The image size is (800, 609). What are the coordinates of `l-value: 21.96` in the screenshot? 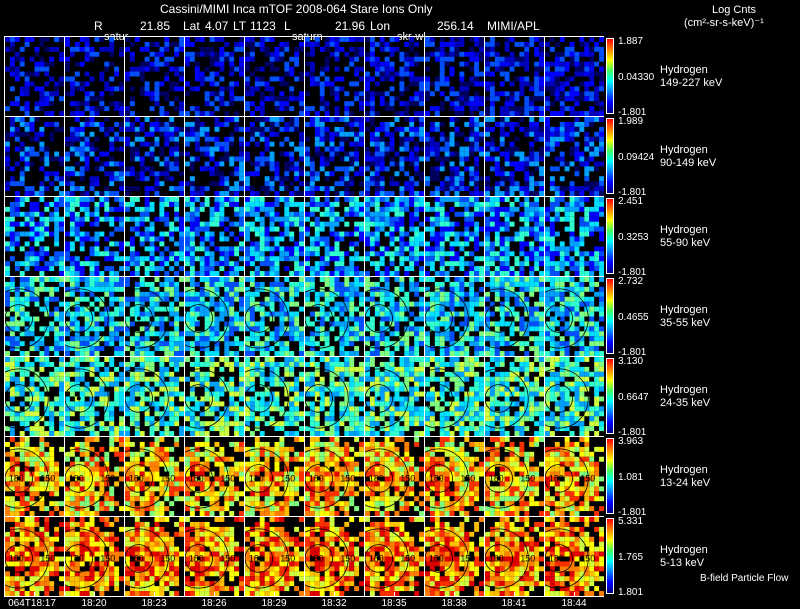 It's located at (350, 26).